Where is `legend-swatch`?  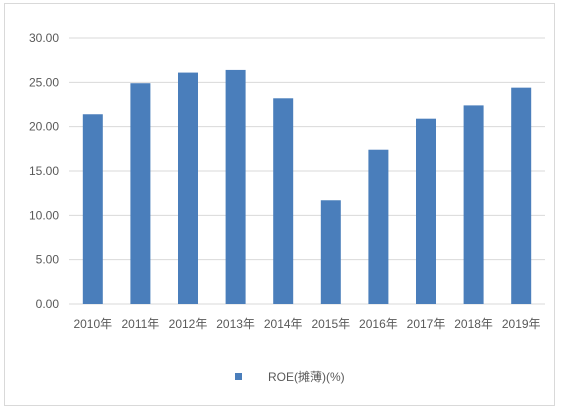 legend-swatch is located at coordinates (238, 376).